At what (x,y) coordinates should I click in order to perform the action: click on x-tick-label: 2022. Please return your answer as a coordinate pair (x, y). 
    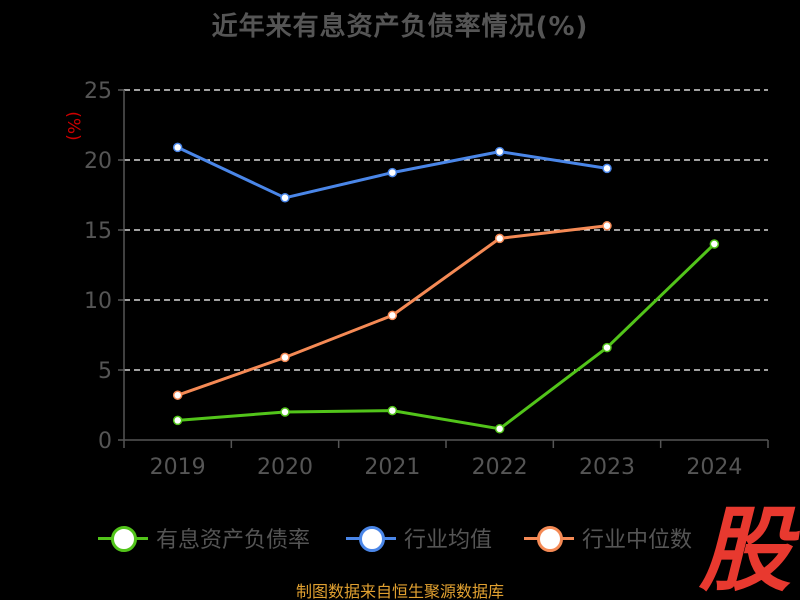
    Looking at the image, I should click on (500, 467).